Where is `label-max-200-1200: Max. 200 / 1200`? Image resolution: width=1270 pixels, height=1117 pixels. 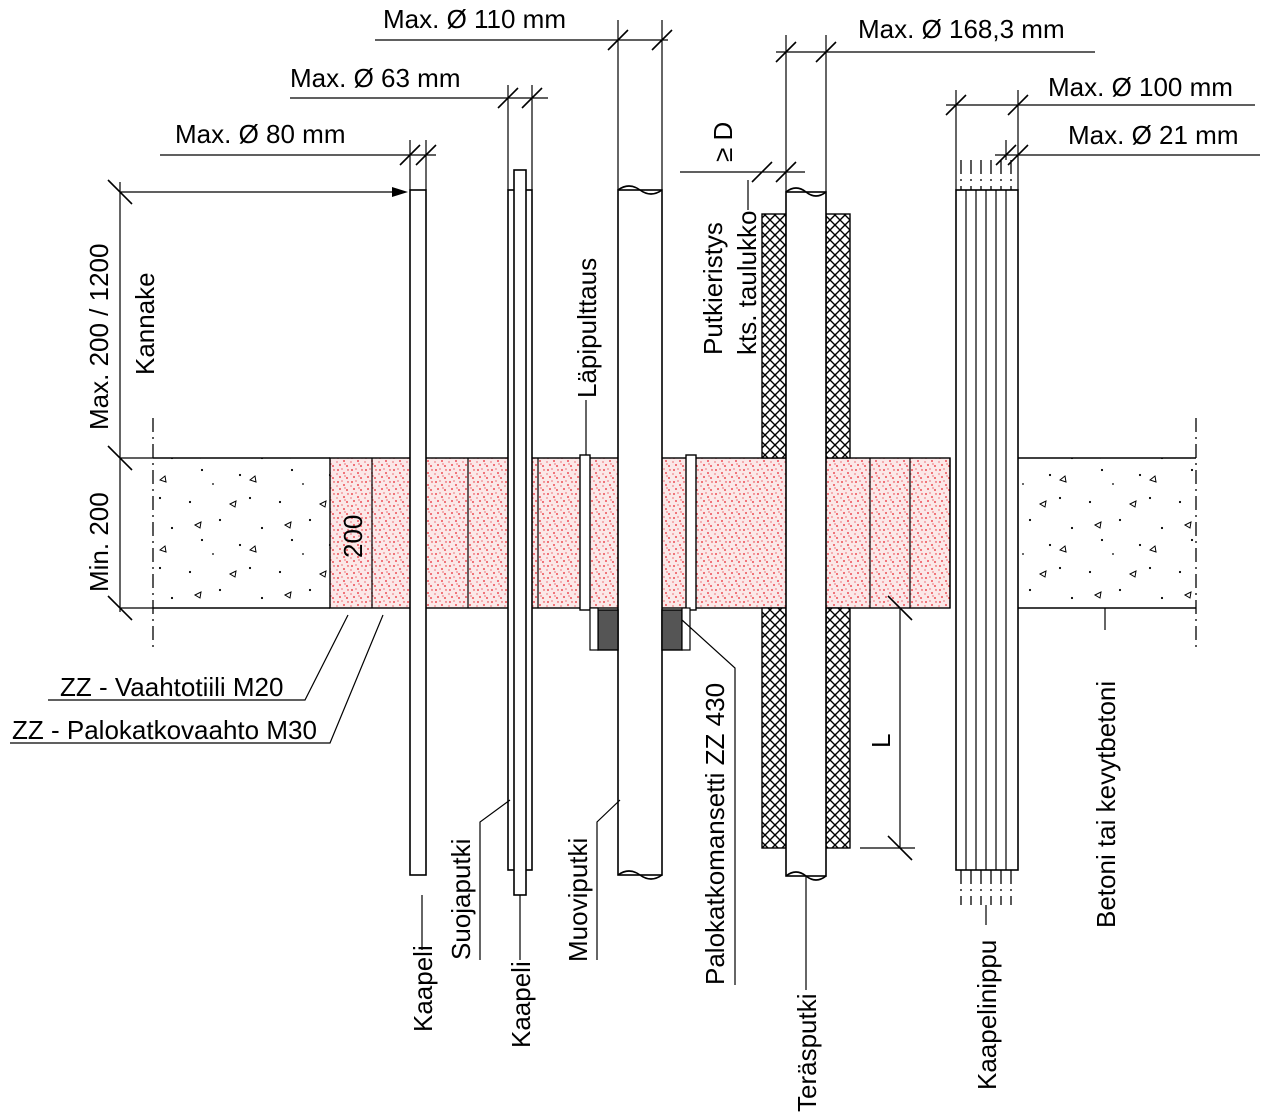
label-max-200-1200: Max. 200 / 1200 is located at coordinates (99, 337).